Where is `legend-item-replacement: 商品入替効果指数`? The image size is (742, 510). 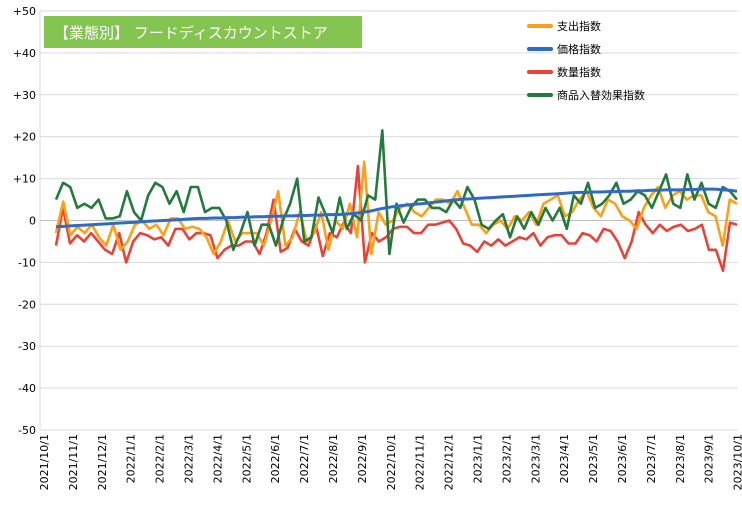 legend-item-replacement: 商品入替効果指数 is located at coordinates (586, 94).